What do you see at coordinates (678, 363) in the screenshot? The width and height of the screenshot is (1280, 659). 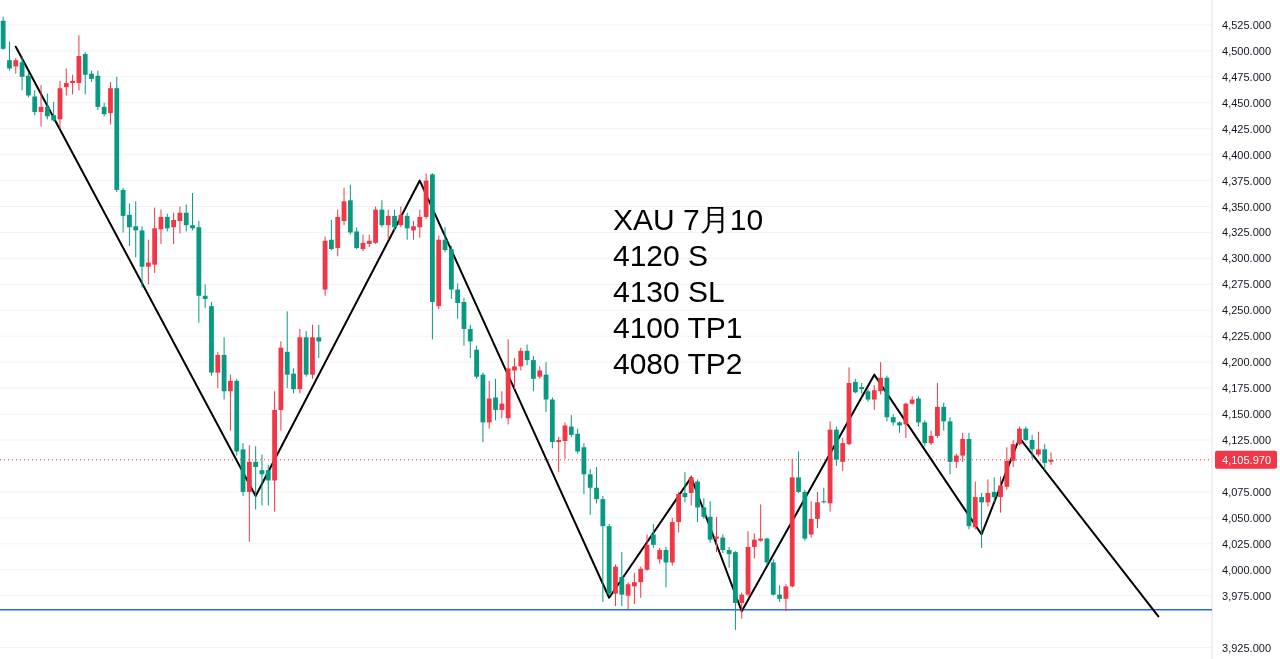 I see `annotation: 4080 TP2` at bounding box center [678, 363].